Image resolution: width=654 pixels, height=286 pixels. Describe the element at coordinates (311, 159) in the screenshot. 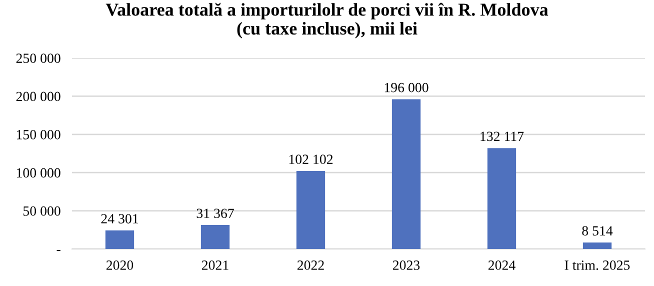

I see `data-label: 102 102` at that location.